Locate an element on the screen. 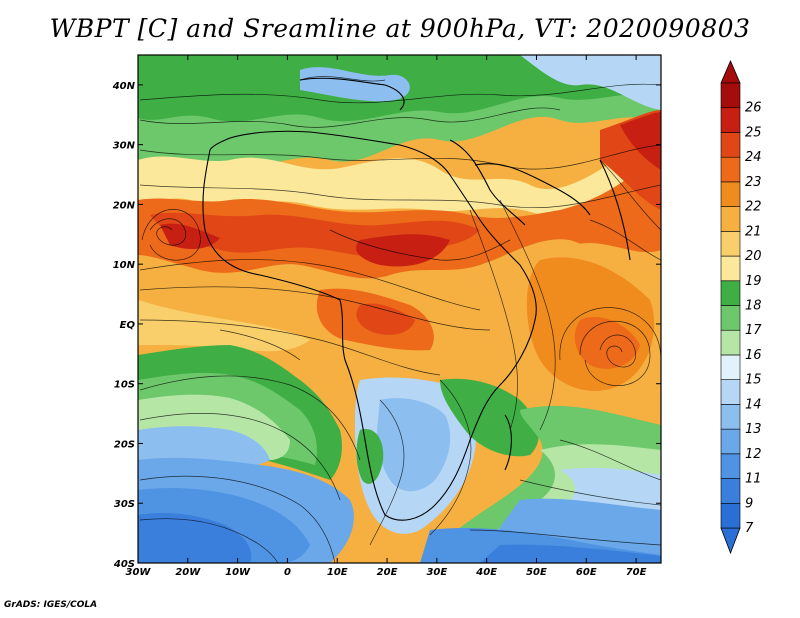  colorbar-label: 14 is located at coordinates (753, 404).